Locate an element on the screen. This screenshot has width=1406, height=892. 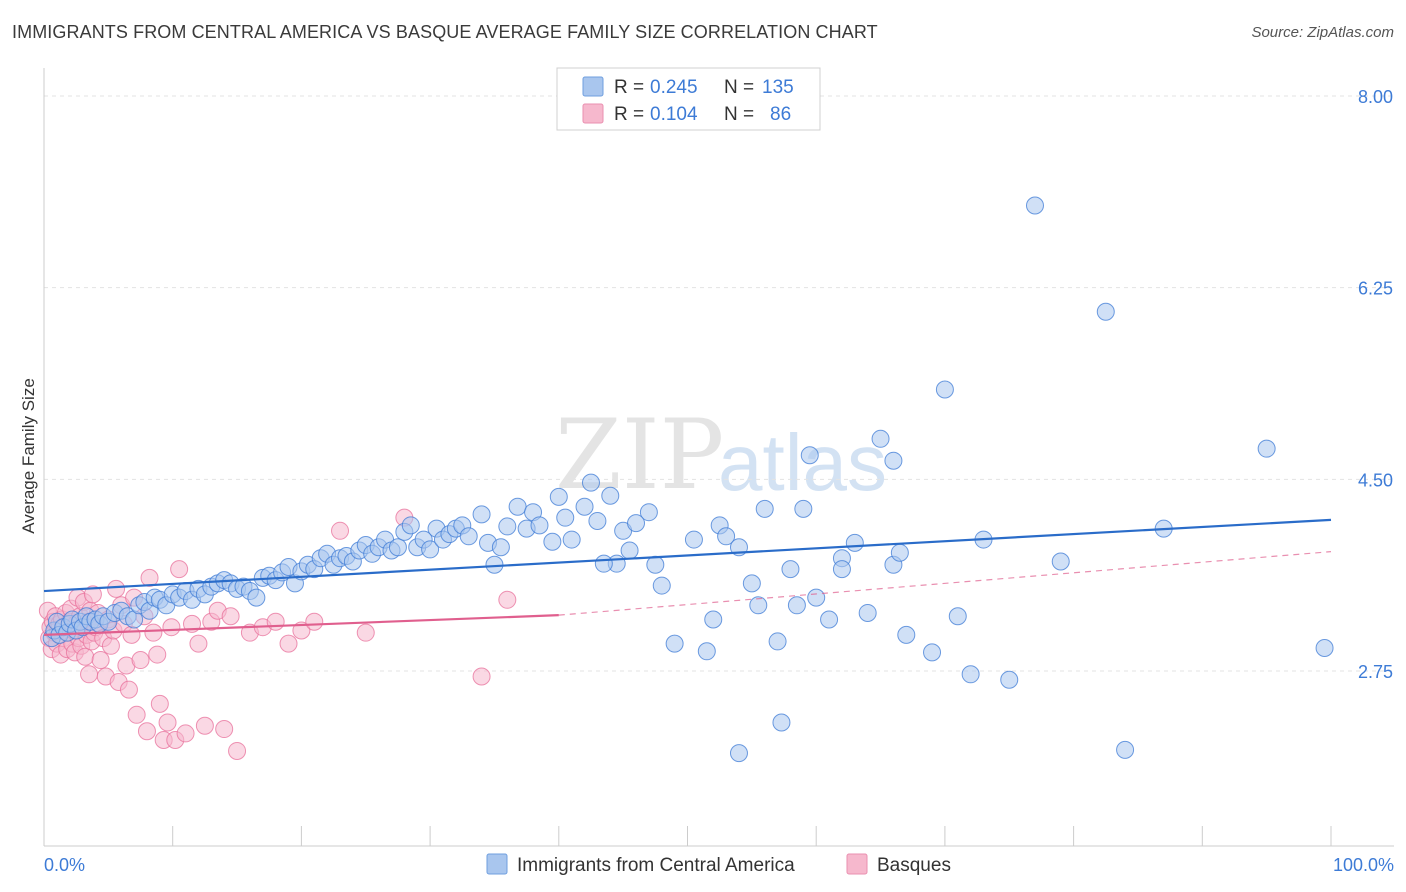
trend-lines is located at coordinates (687, 577).